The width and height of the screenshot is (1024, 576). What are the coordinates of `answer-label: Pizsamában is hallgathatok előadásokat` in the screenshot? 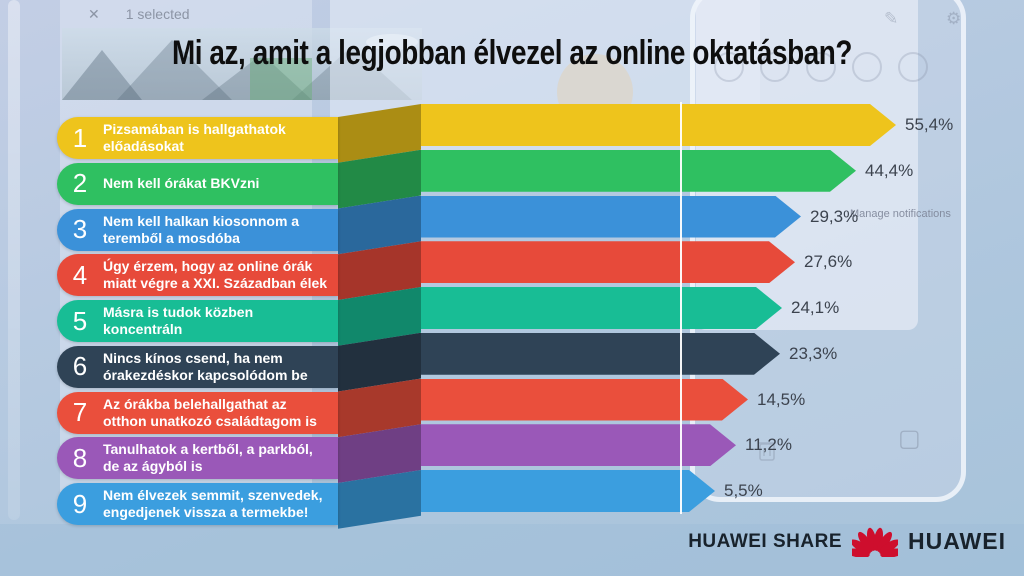 It's located at (194, 137).